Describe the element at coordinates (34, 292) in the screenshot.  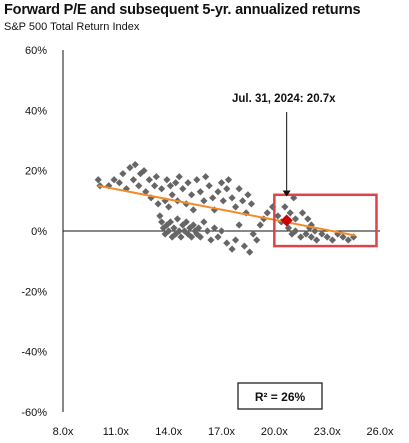
I see `y-tick-label: -20%` at that location.